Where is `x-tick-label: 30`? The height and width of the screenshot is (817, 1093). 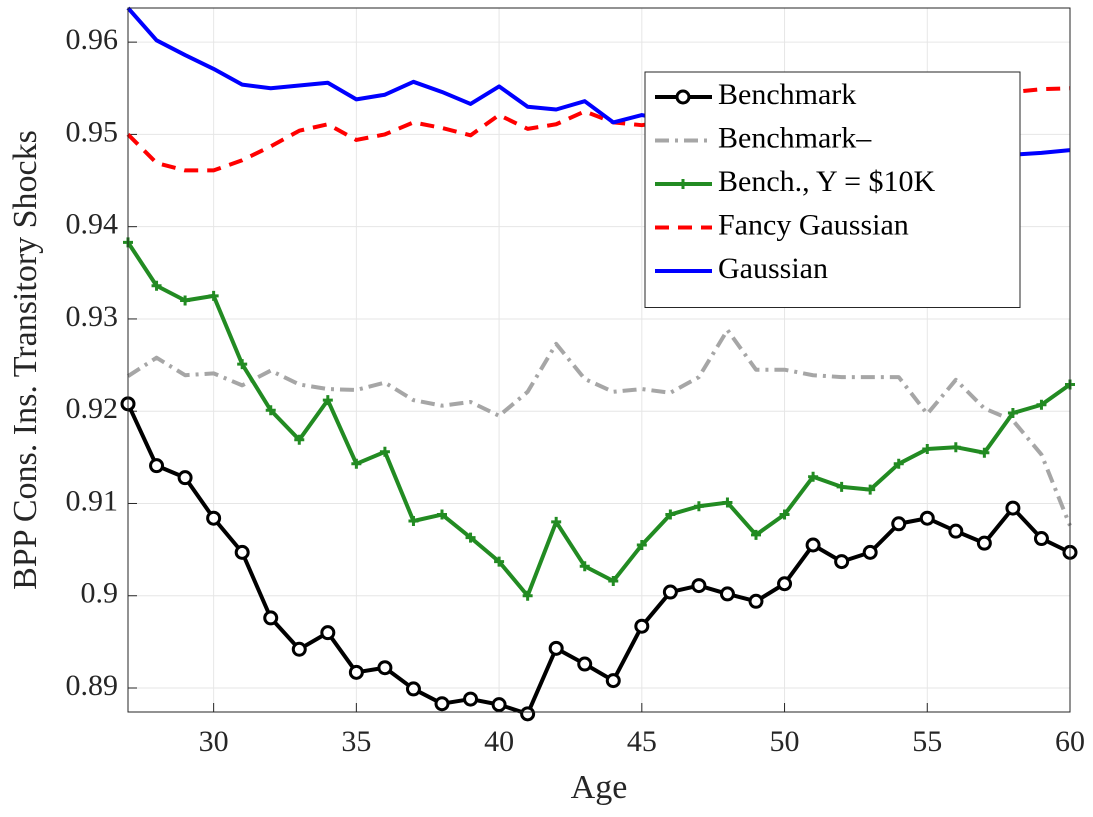
x-tick-label: 30 is located at coordinates (214, 741).